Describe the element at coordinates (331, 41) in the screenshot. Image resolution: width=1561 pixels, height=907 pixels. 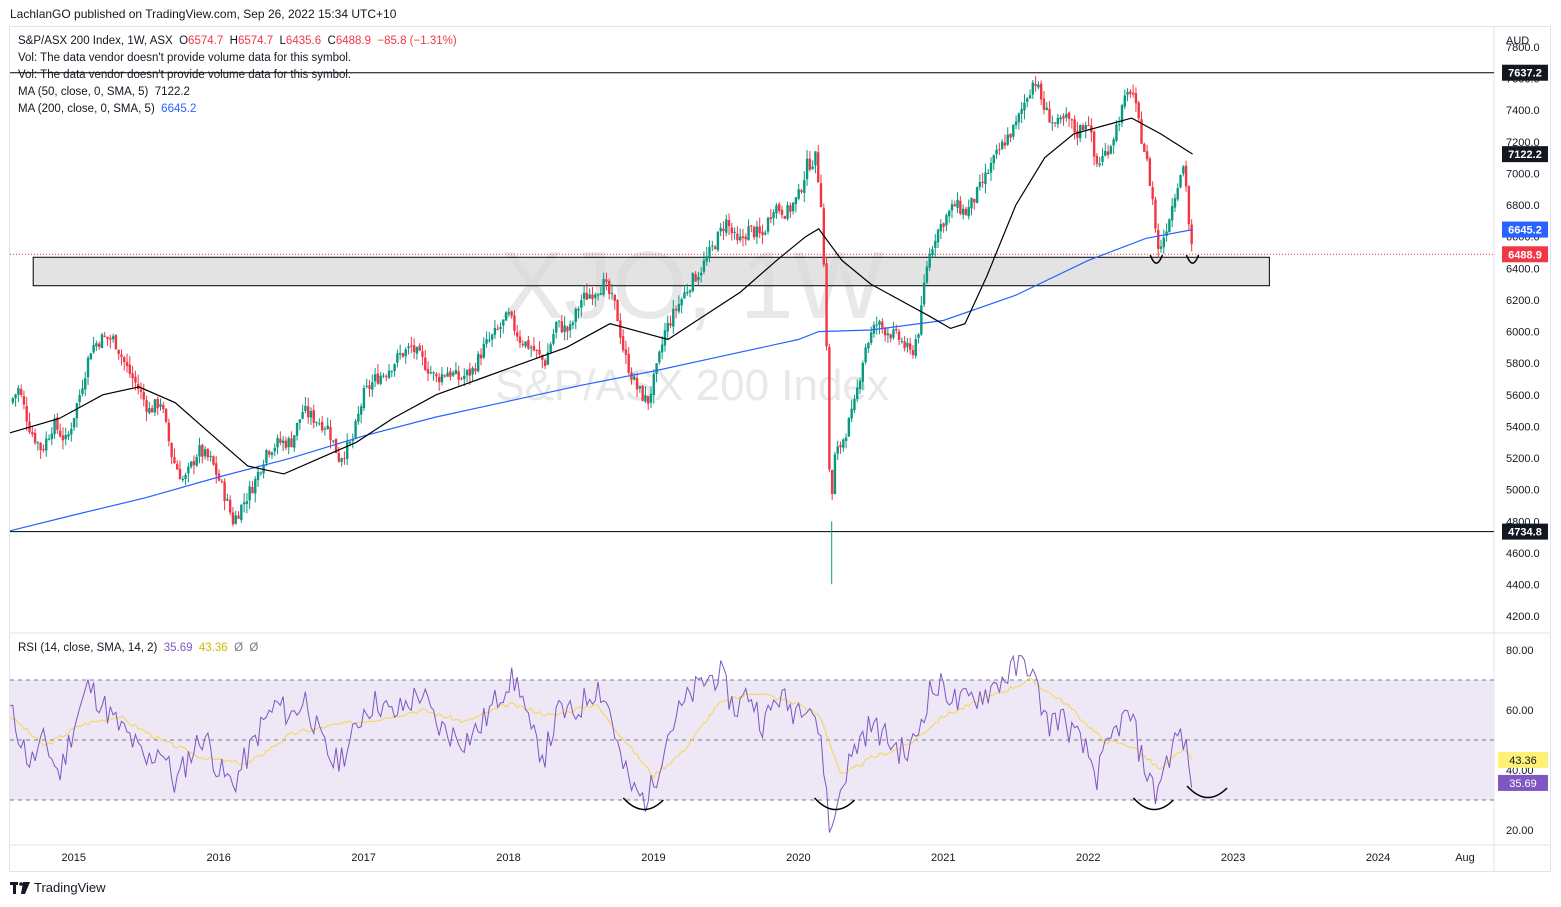
I see `legend-c-label: C` at that location.